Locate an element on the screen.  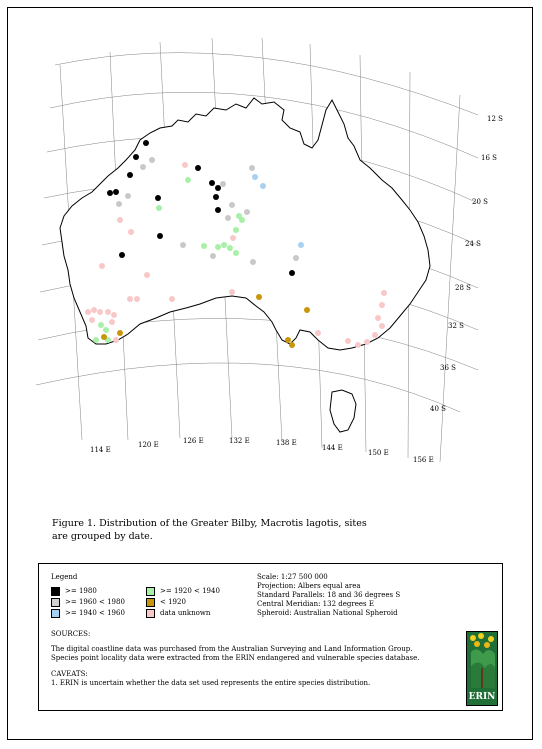
legend-label: >= 1940 < 1960 is located at coordinates (95, 613).